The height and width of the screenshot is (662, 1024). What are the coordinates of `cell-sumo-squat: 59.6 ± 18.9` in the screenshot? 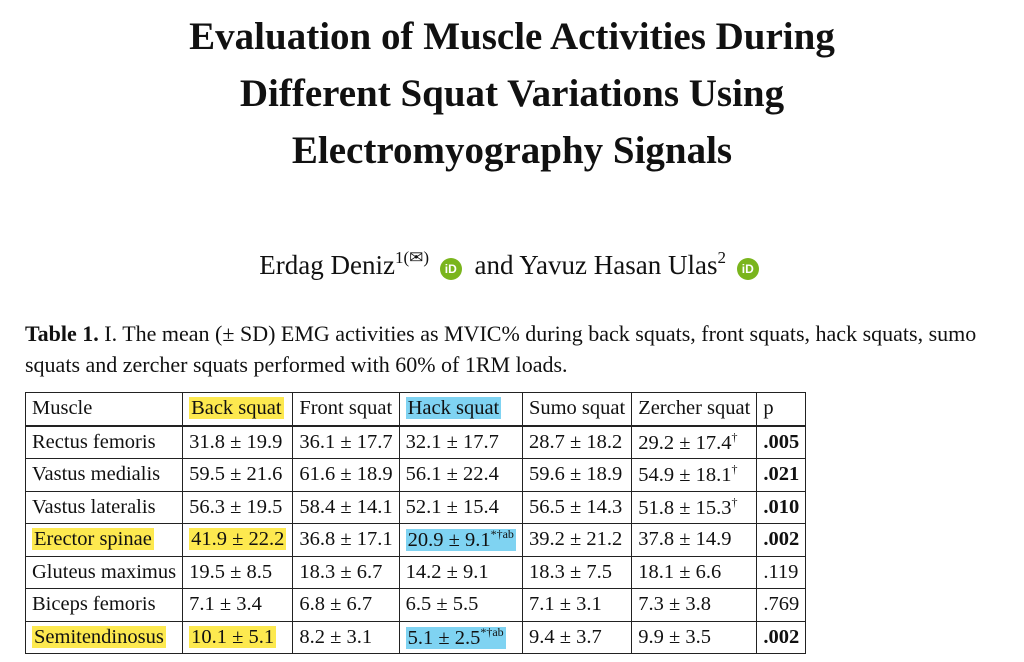 It's located at (577, 475).